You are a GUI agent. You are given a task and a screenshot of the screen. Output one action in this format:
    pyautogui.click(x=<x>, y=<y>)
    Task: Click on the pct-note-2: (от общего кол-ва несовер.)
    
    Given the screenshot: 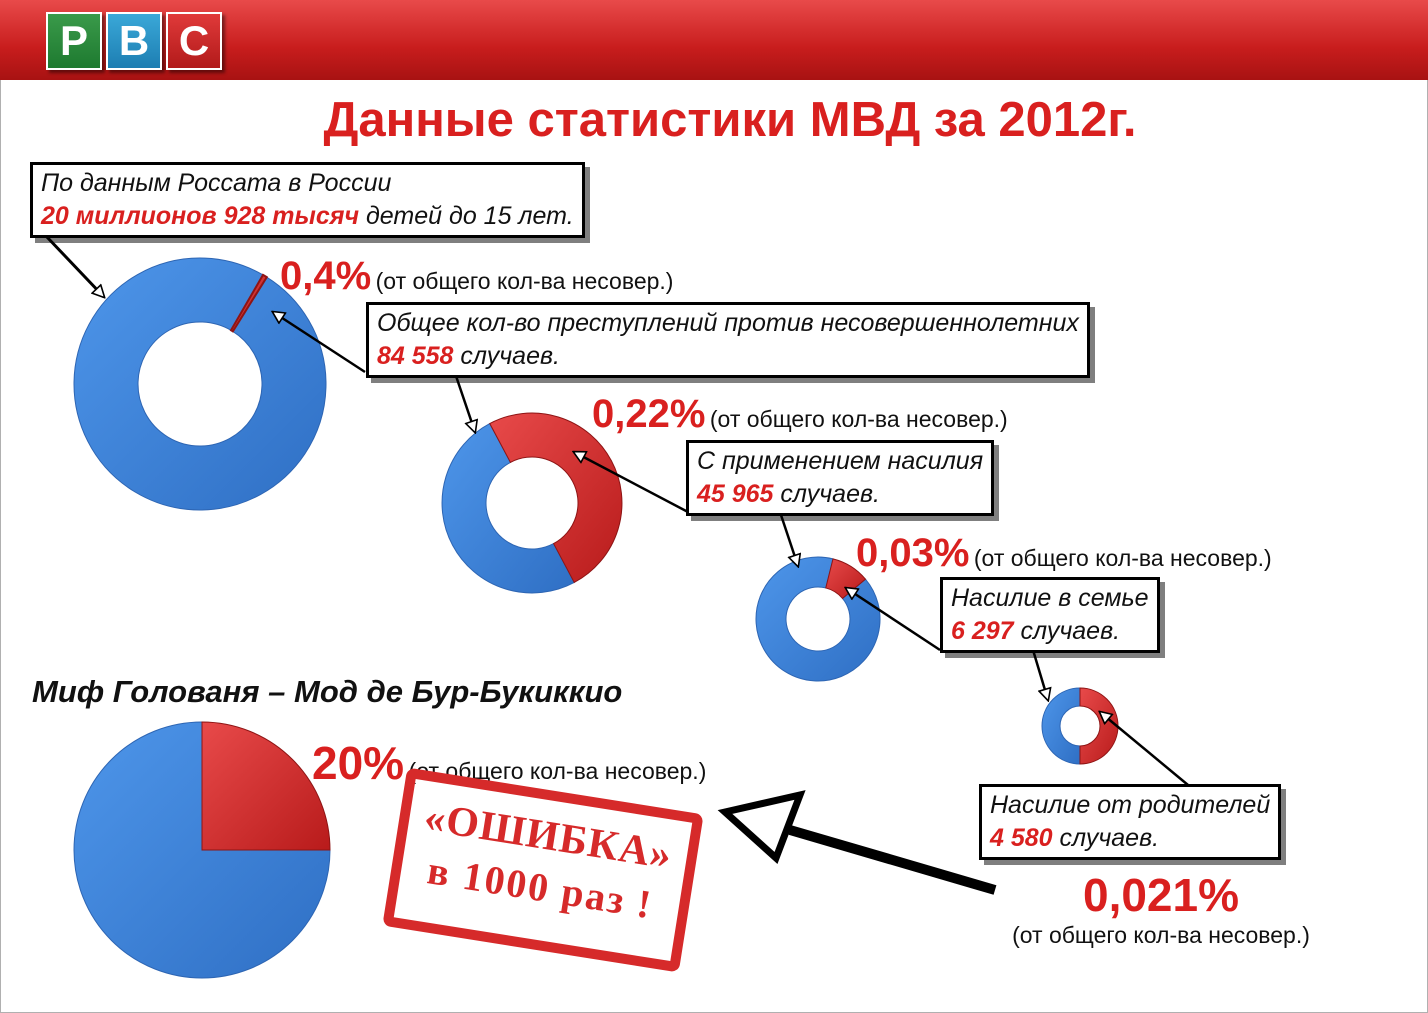 What is the action you would take?
    pyautogui.click(x=1122, y=558)
    